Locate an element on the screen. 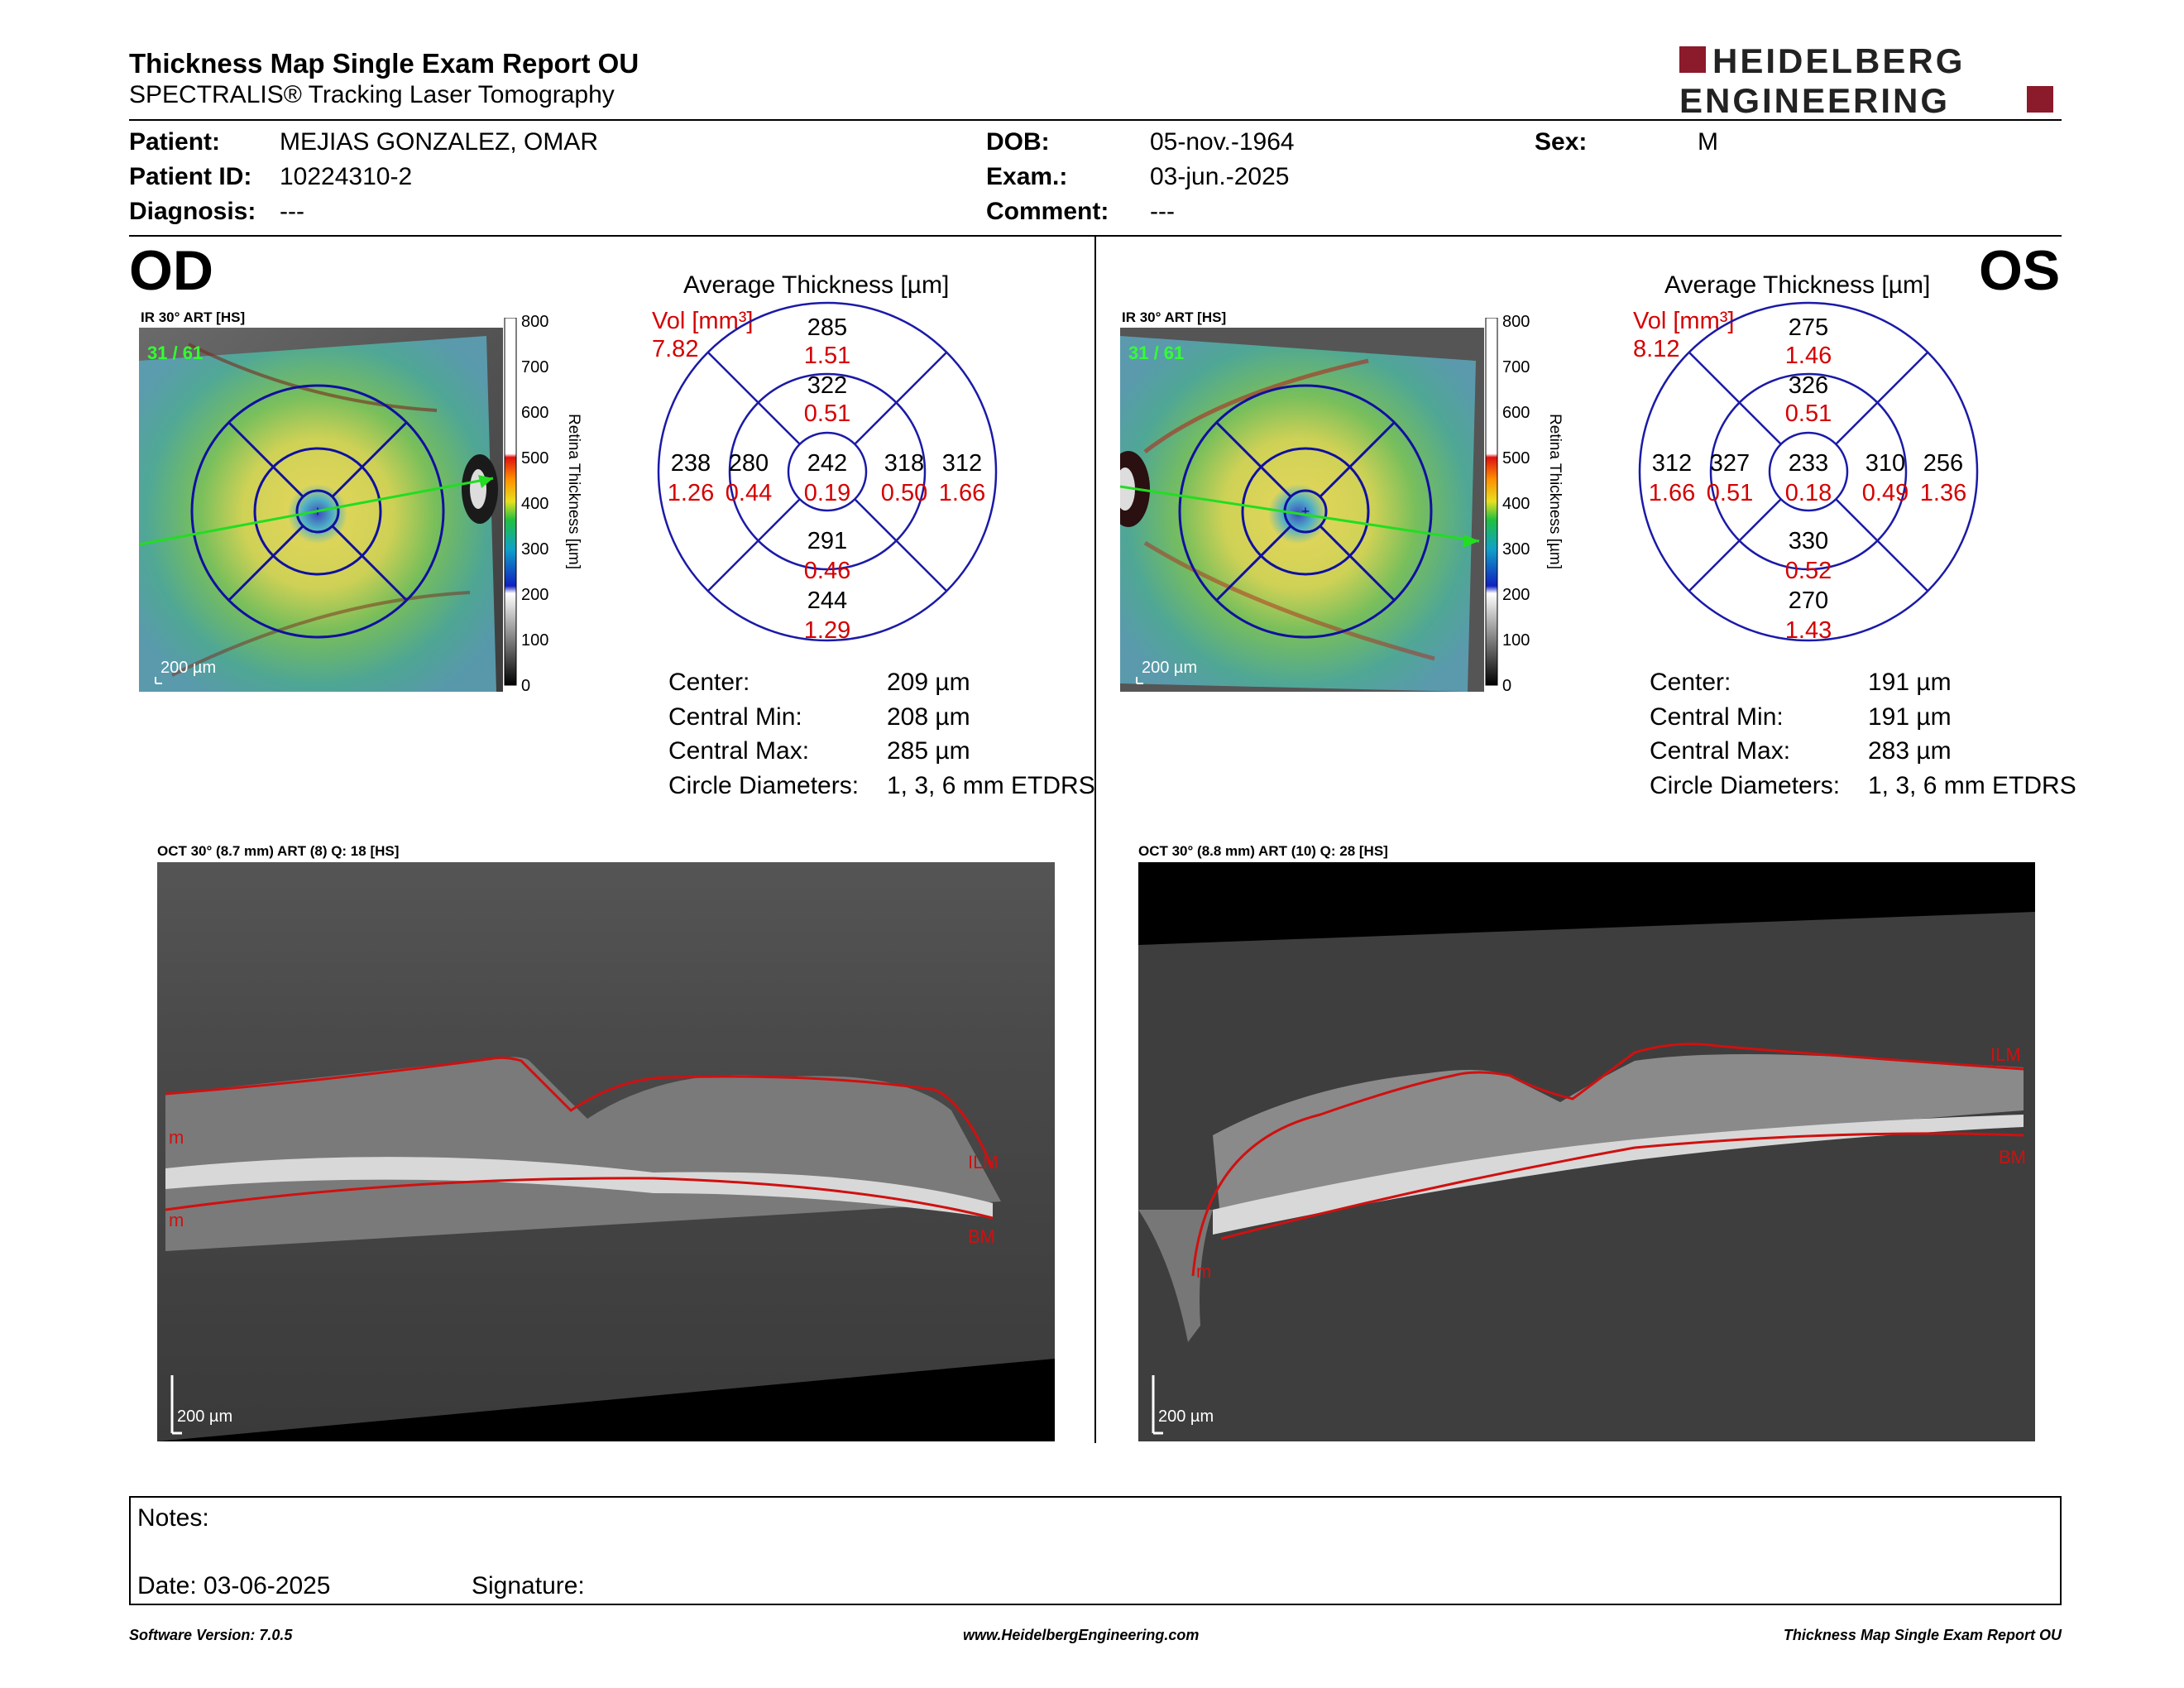 The image size is (2184, 1688). patient-divider is located at coordinates (1095, 236).